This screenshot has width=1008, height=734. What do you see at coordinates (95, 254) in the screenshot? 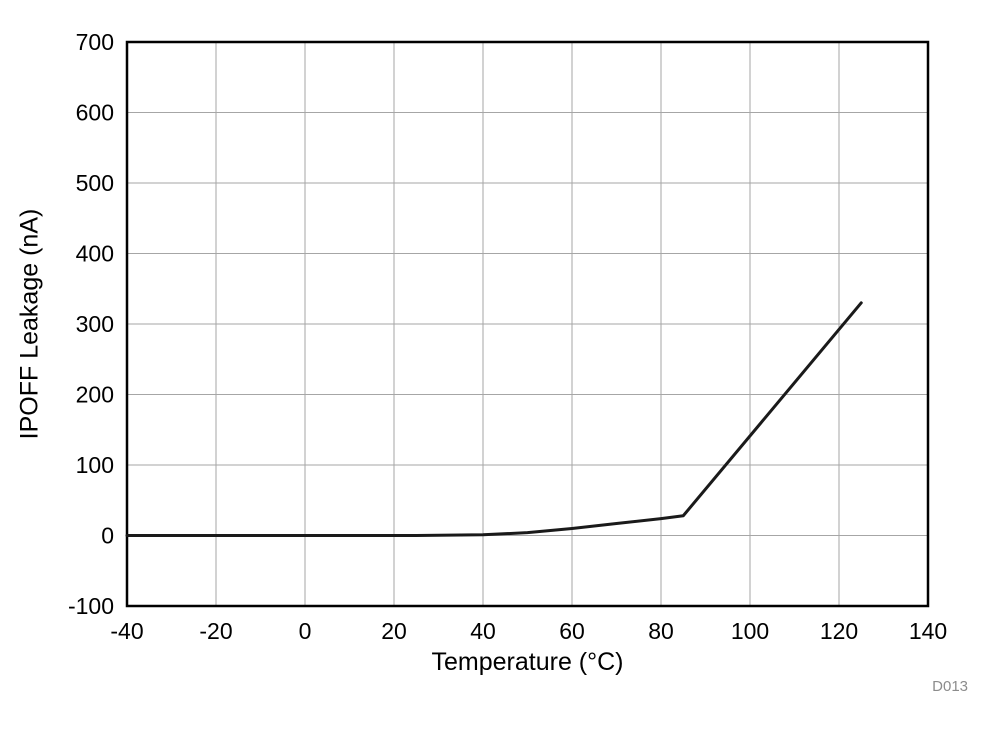
I see `y-tick-label: 400` at bounding box center [95, 254].